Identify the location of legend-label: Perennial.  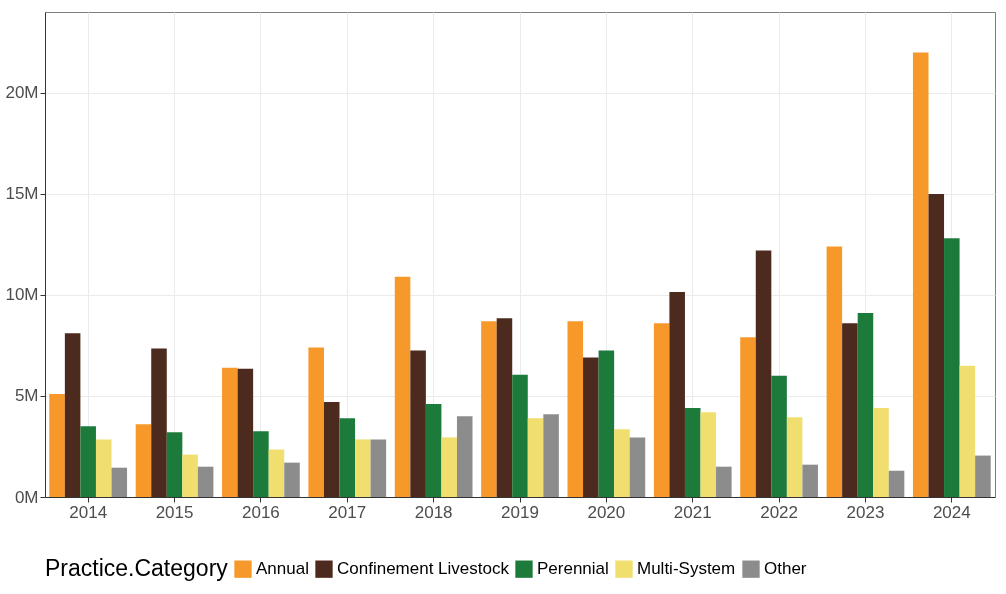
(573, 569).